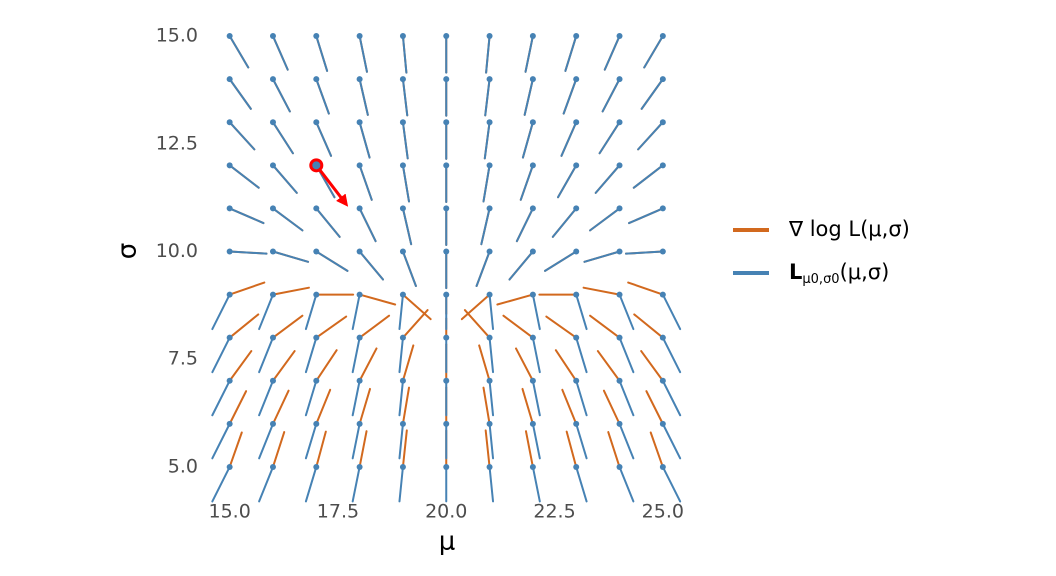 This screenshot has width=1056, height=576. What do you see at coordinates (332, 185) in the screenshot?
I see `highlight-arrow` at bounding box center [332, 185].